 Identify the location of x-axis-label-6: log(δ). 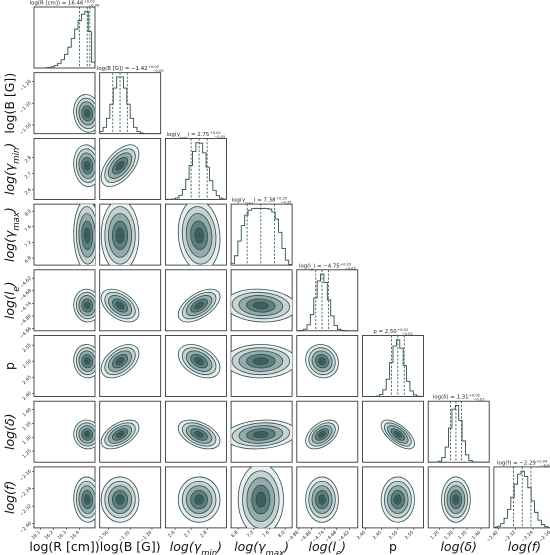
(458, 546).